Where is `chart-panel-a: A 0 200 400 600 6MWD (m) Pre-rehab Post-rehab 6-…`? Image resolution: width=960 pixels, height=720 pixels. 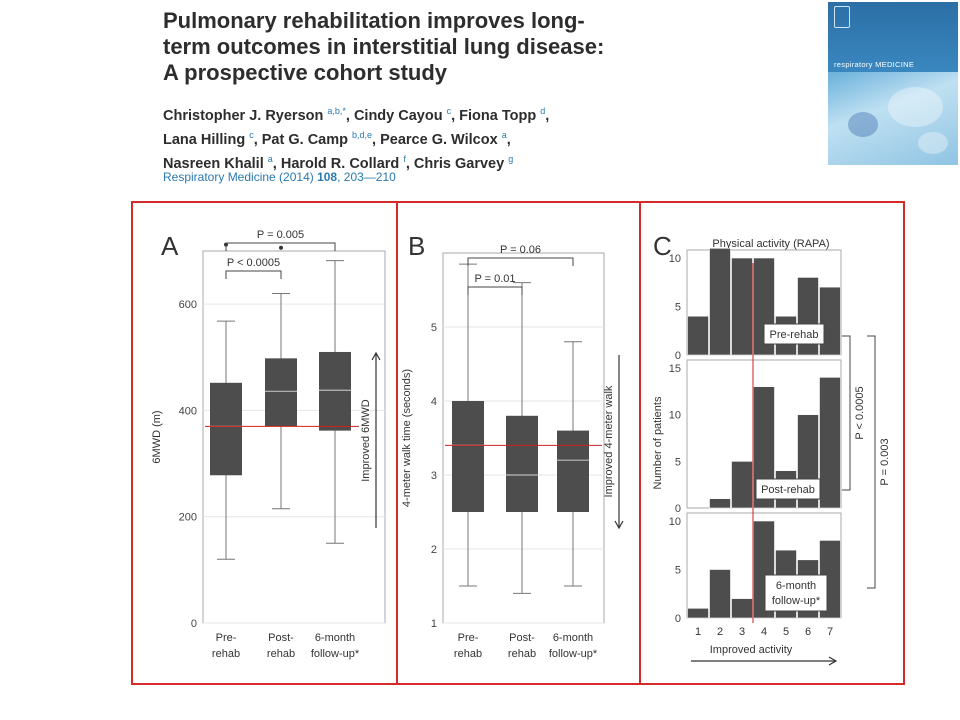
chart-panel-a: A 0 200 400 600 6MWD (m) Pre-rehab Post-rehab 6-… is located at coordinates (268, 444).